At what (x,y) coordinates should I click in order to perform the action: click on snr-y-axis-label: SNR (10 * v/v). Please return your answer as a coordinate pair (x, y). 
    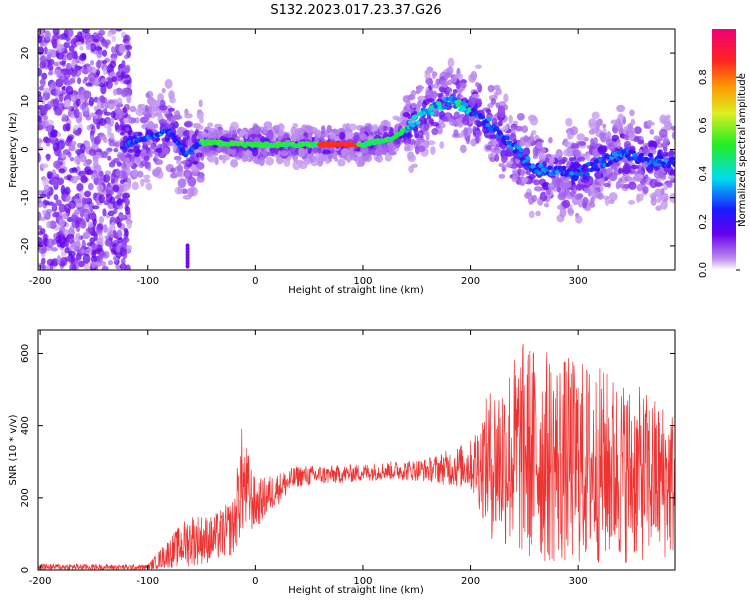
    Looking at the image, I should click on (13, 449).